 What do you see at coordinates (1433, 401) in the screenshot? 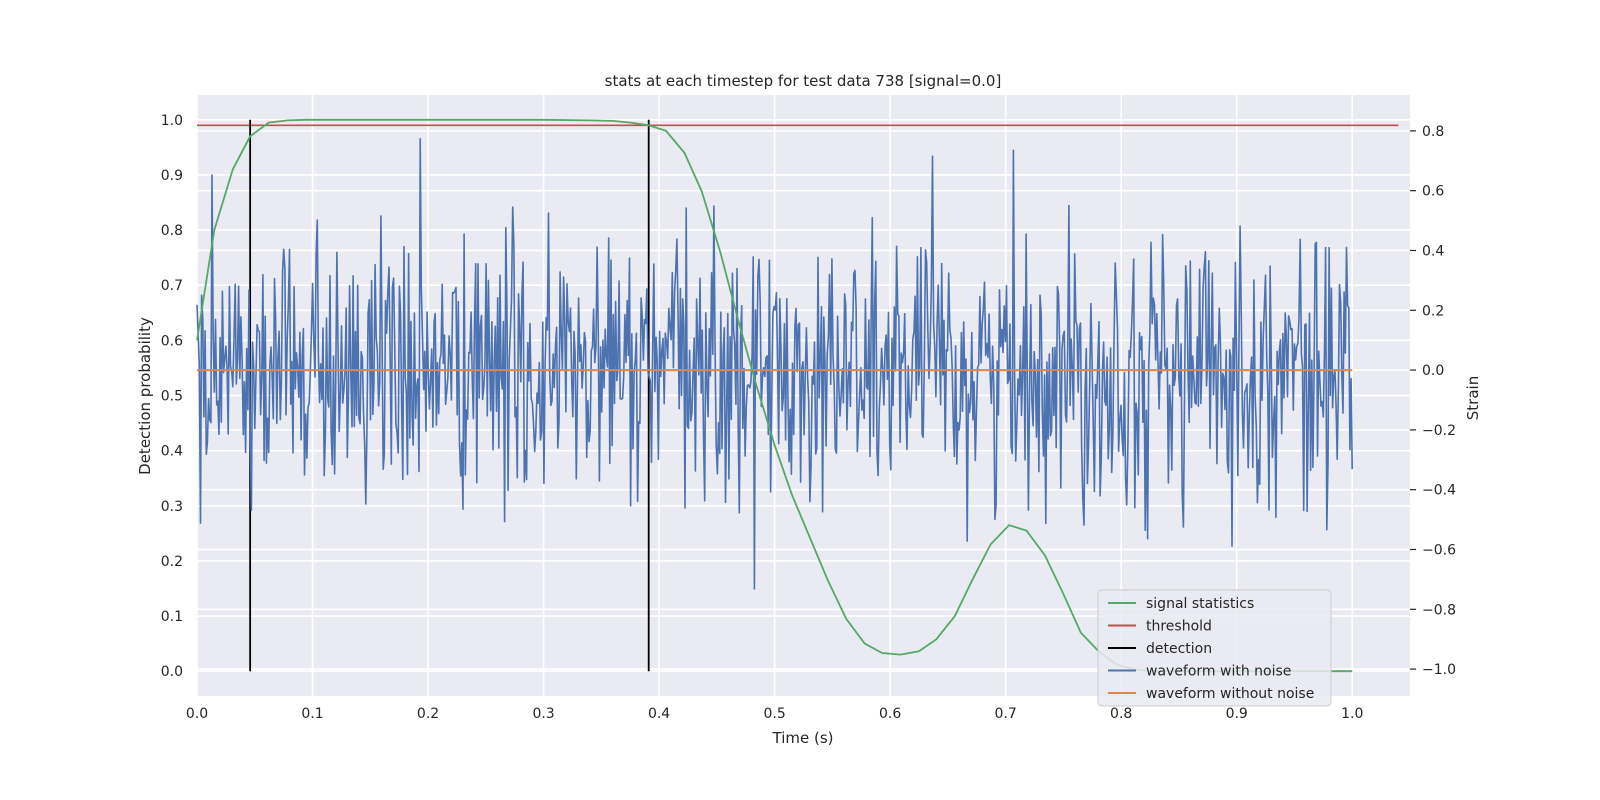
I see `y2-axis-ticks: −1.0 −0.8 −0.6 −0.4 −0.2 0.0 0.2 0.4 0.6 0.8` at bounding box center [1433, 401].